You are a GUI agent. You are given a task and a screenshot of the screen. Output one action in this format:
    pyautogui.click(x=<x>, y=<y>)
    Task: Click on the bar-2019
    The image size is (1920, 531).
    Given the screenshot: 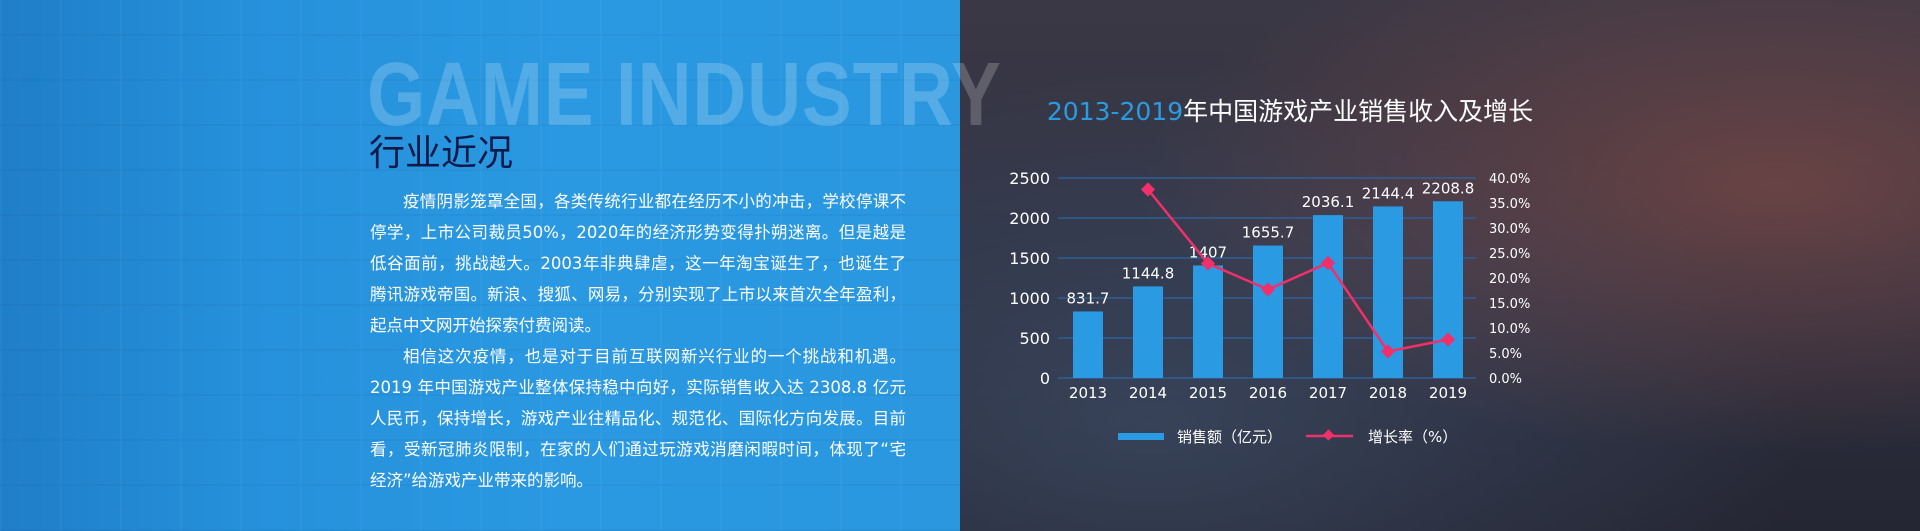 What is the action you would take?
    pyautogui.click(x=1448, y=289)
    